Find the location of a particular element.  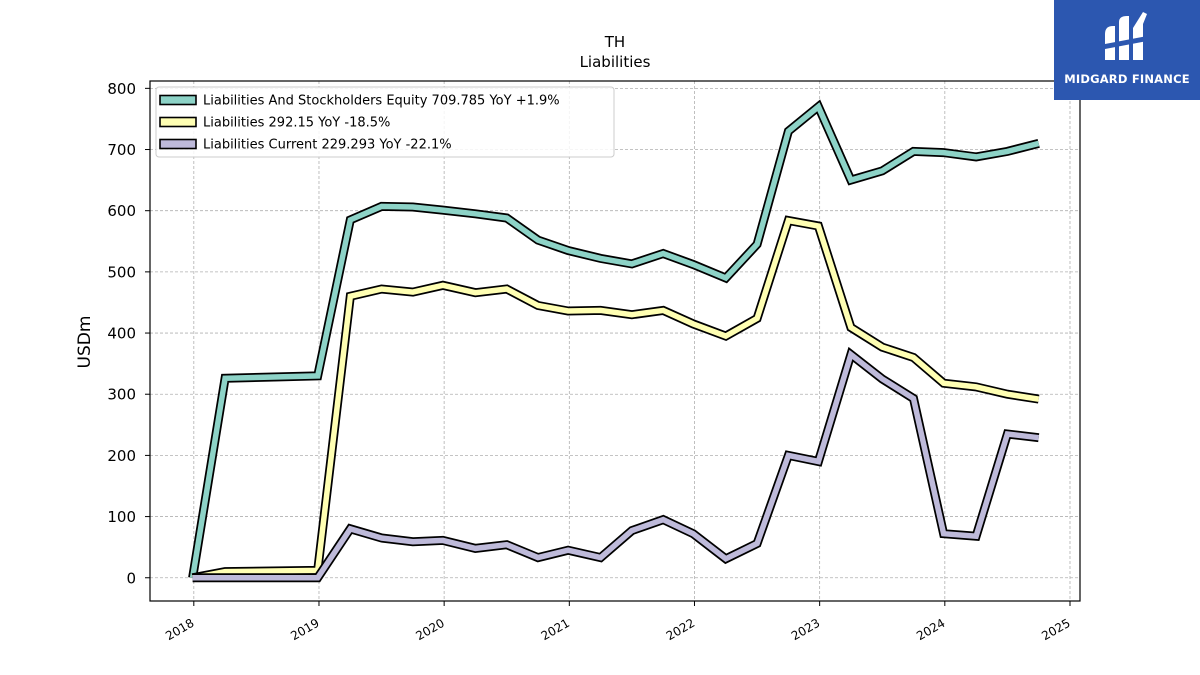

y-tick-label: 700 is located at coordinates (121, 150).